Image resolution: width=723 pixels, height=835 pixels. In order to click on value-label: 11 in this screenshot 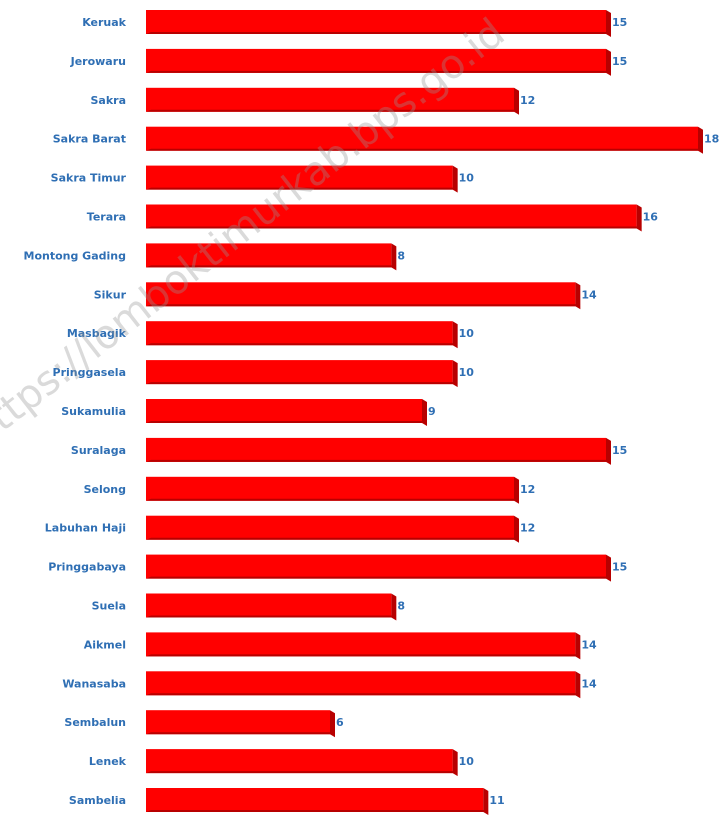, I will do `click(496, 800)`.